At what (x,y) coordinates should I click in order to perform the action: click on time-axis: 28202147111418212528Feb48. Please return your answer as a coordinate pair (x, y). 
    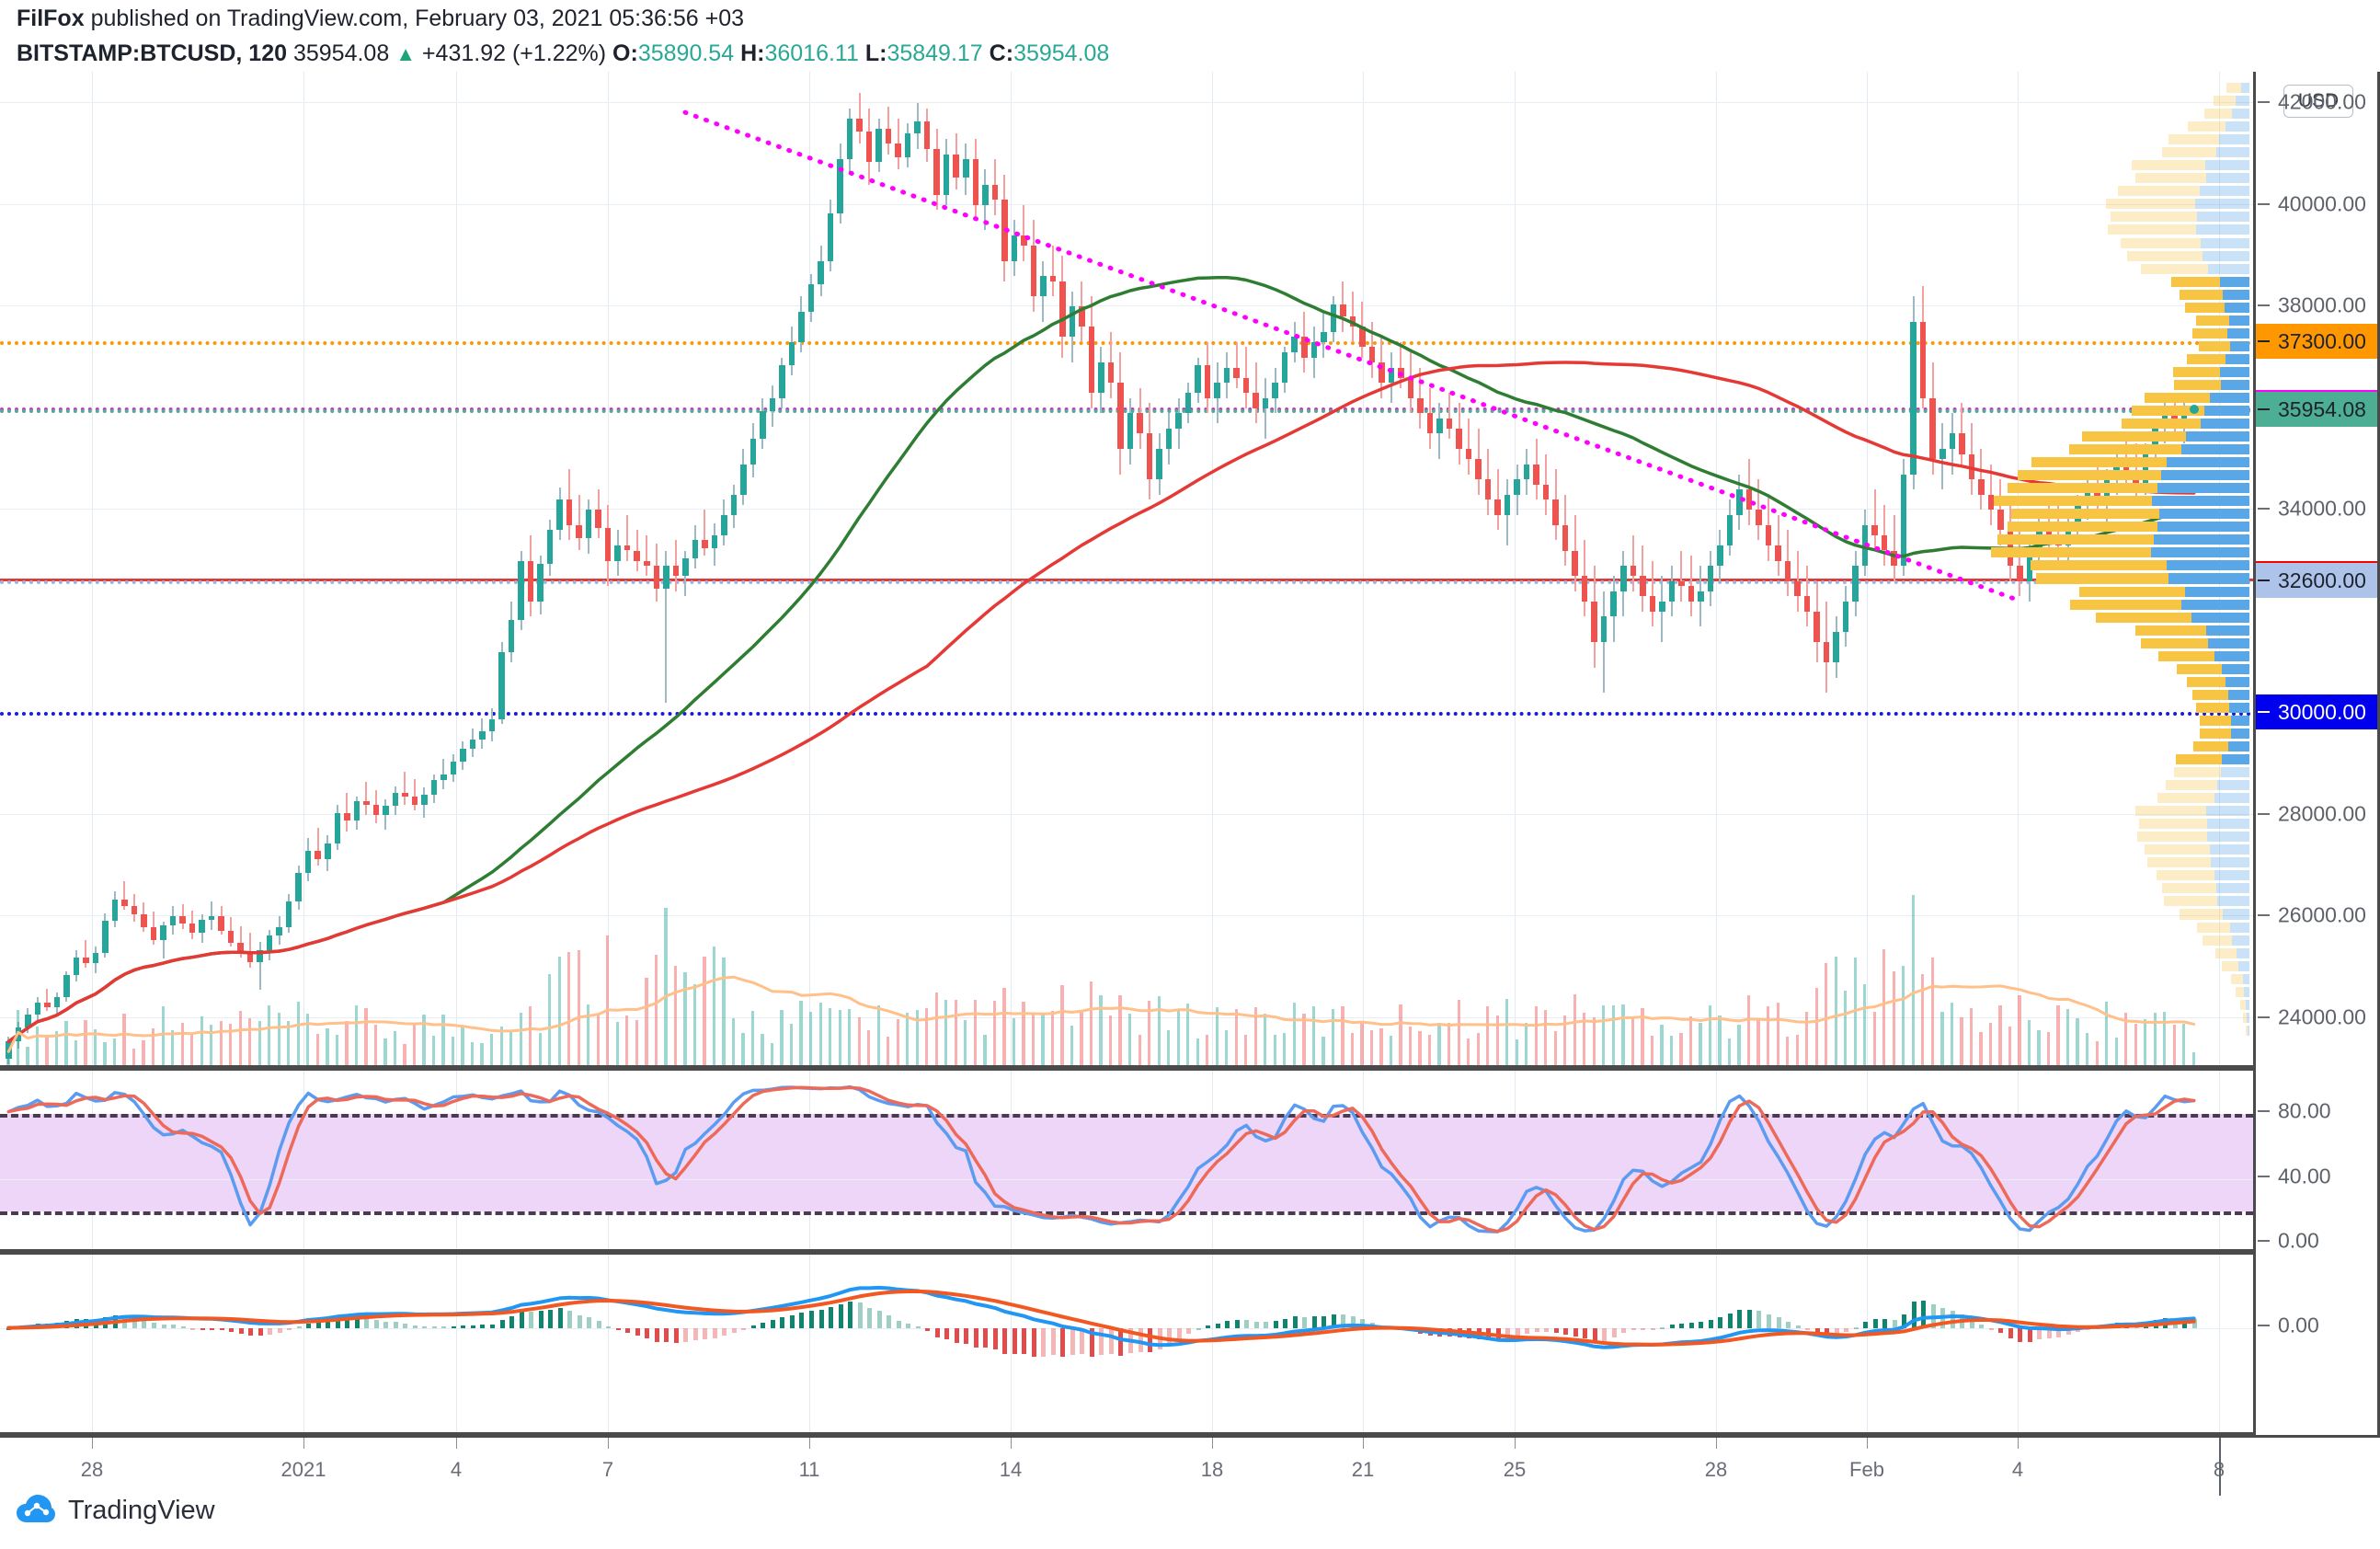
    Looking at the image, I should click on (1190, 1466).